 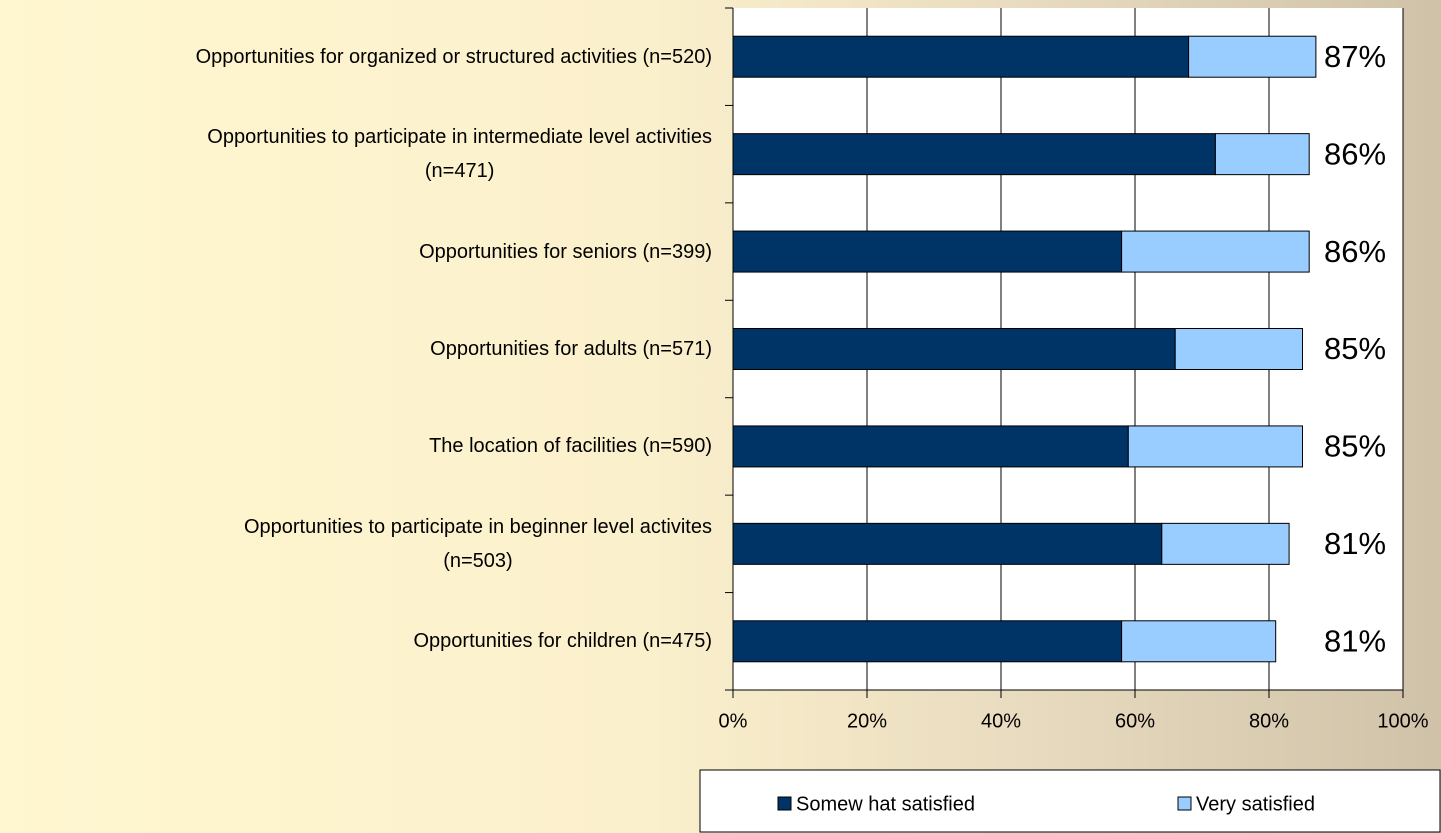 What do you see at coordinates (1001, 721) in the screenshot?
I see `x-tick-label: 40%` at bounding box center [1001, 721].